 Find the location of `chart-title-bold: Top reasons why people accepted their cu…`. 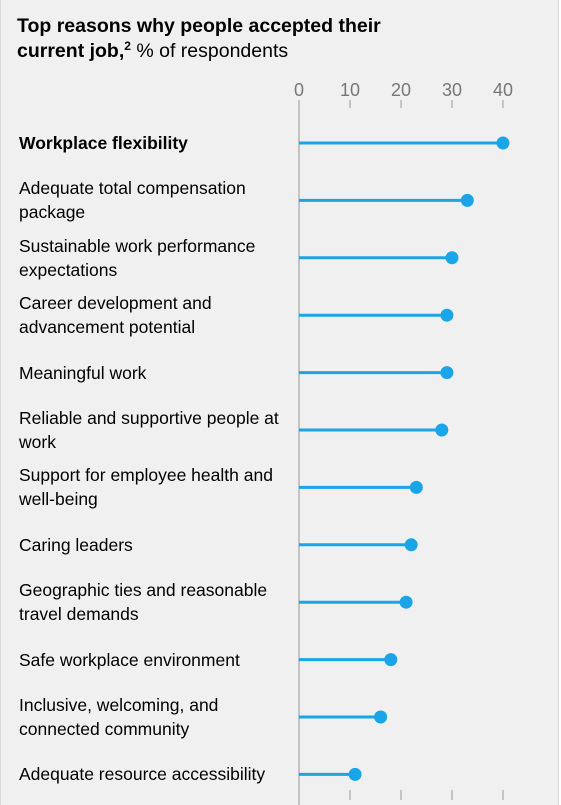

chart-title-bold: Top reasons why people accepted their cu… is located at coordinates (199, 38).